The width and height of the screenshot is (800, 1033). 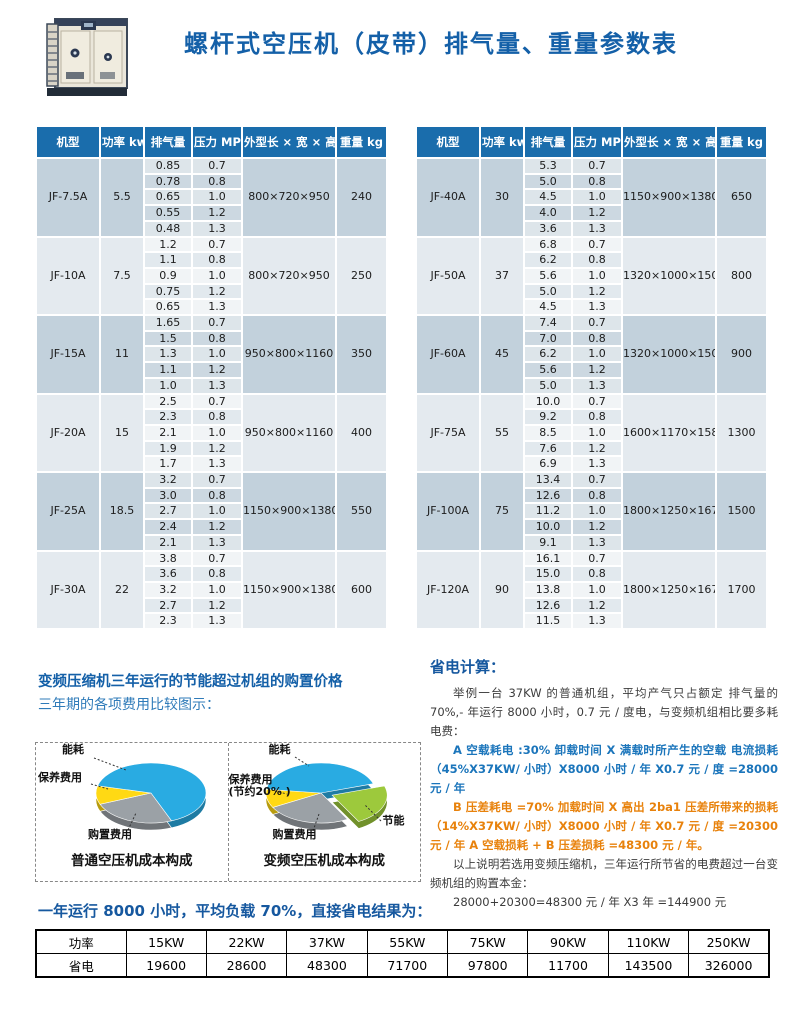 What do you see at coordinates (741, 197) in the screenshot?
I see `spec-cell-weight: 650` at bounding box center [741, 197].